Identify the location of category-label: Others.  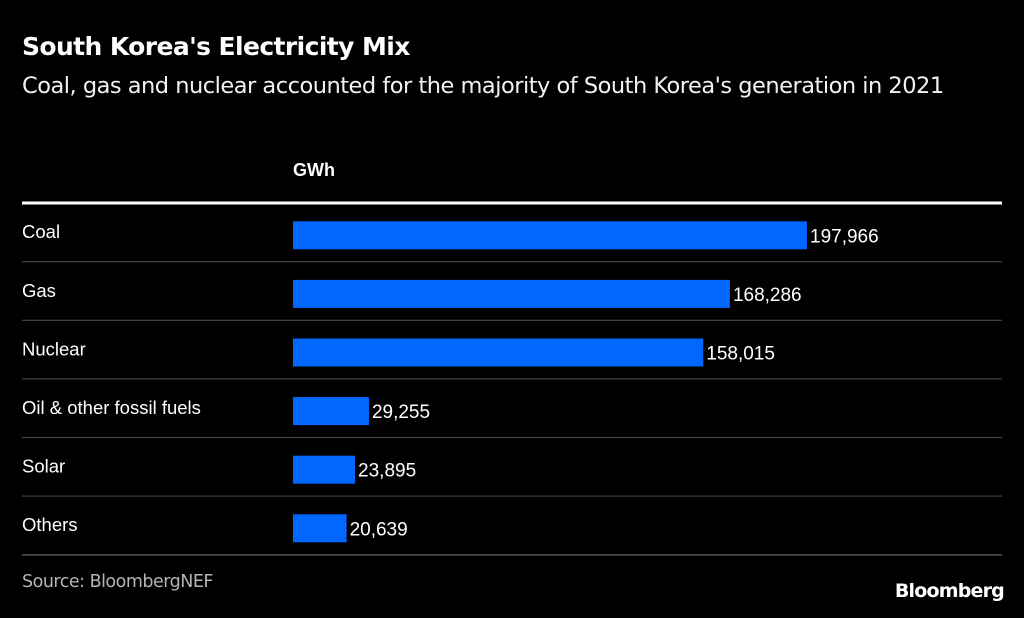
(50, 524).